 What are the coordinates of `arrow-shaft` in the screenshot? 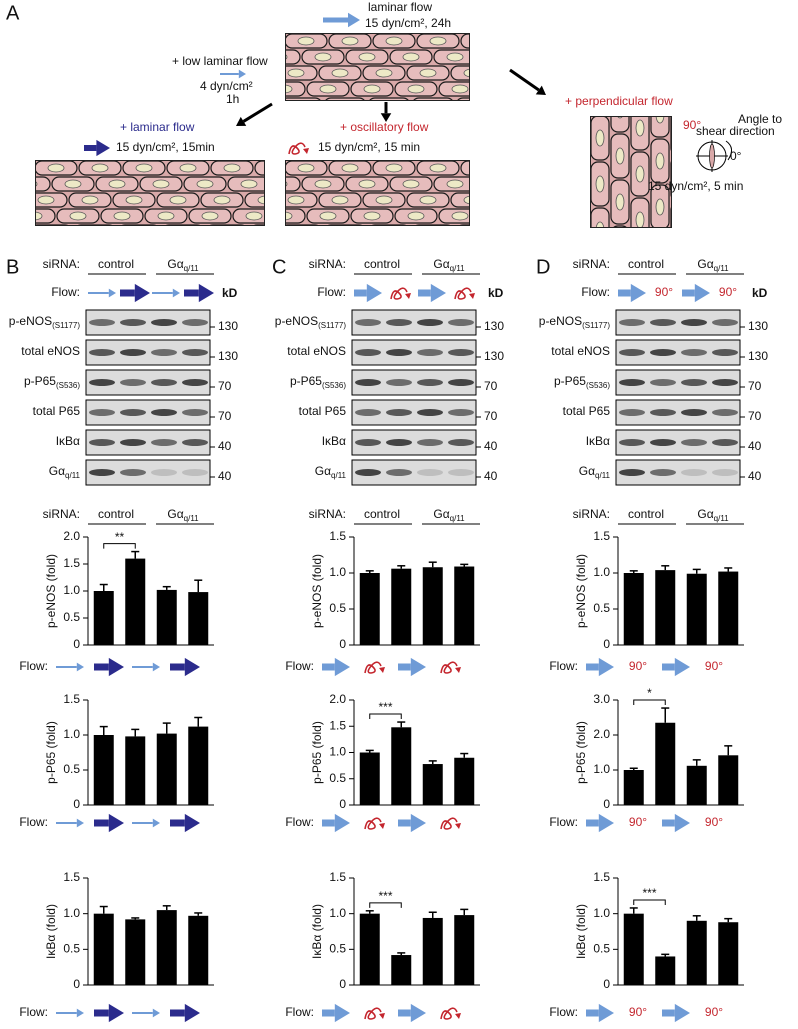 It's located at (524, 80).